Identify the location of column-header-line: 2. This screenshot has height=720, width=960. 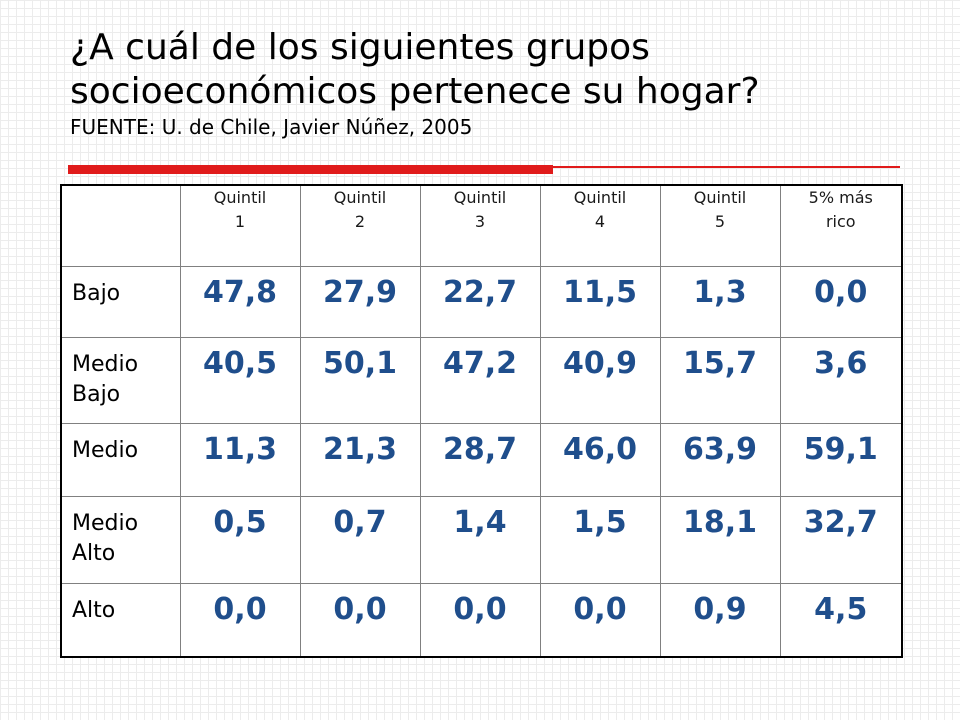
(360, 221).